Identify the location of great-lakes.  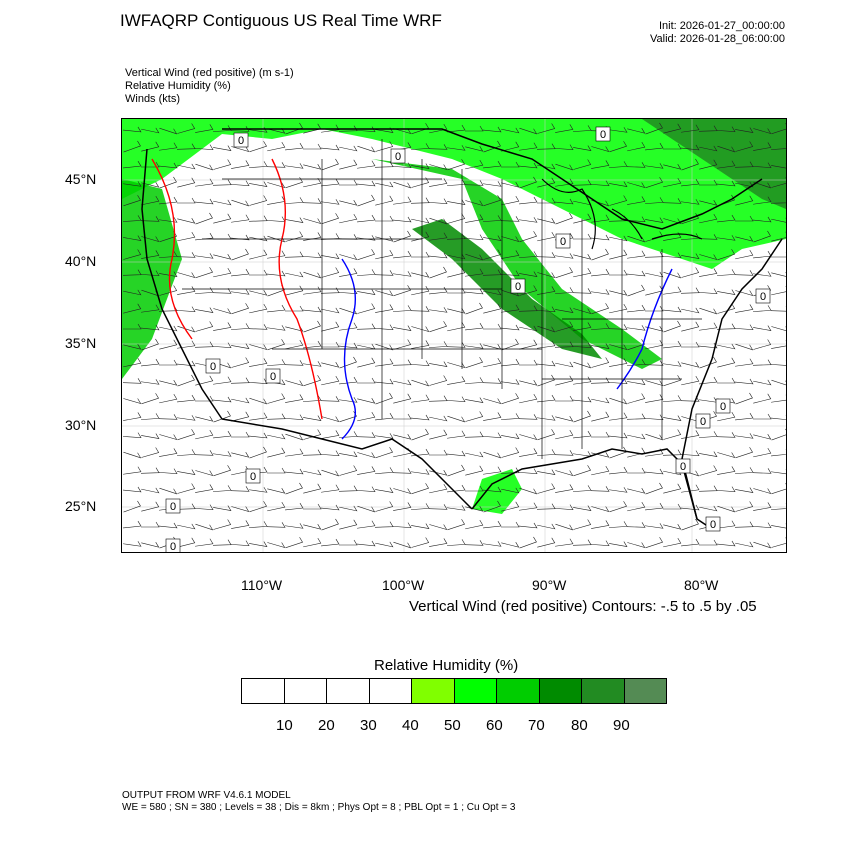
(622, 214).